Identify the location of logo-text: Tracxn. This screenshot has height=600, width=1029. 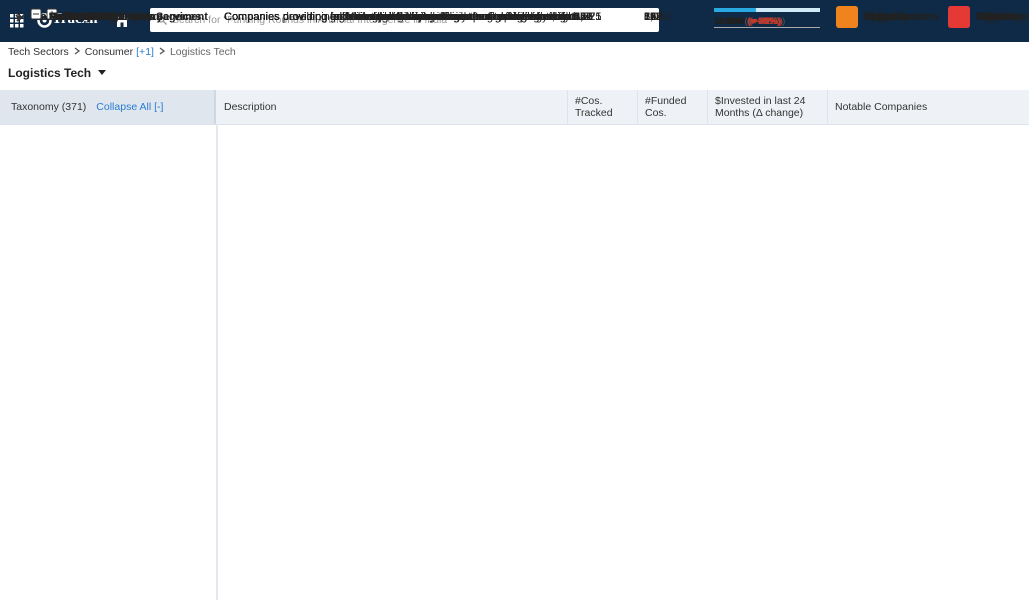
(75, 19).